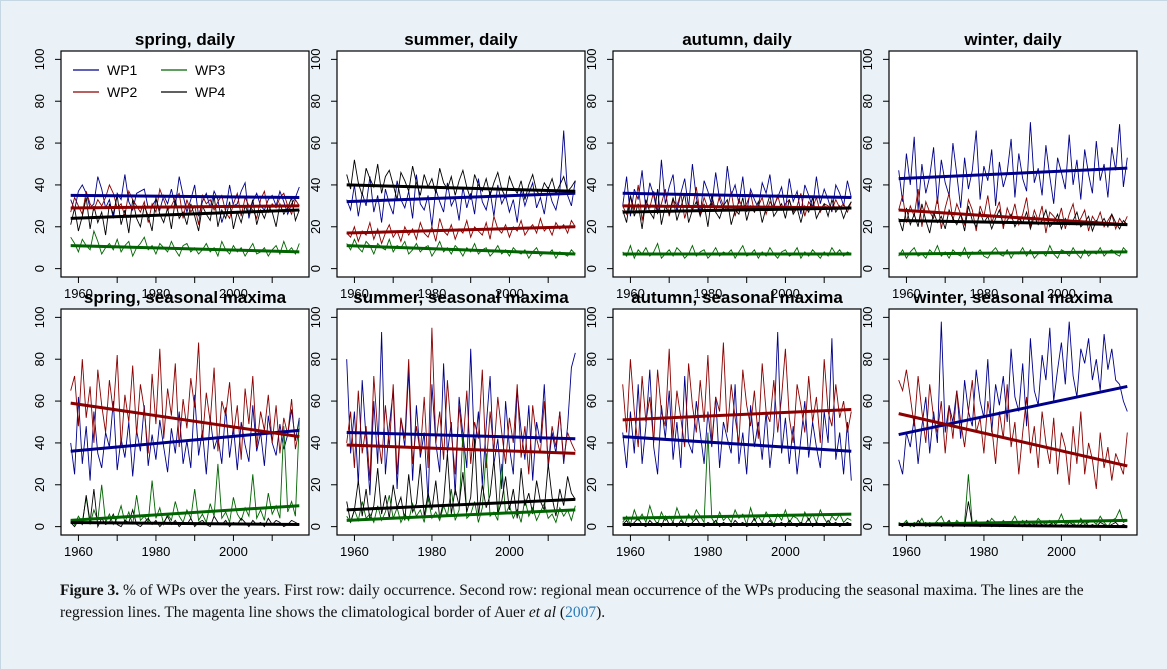  What do you see at coordinates (122, 92) in the screenshot?
I see `legend-label-wp2: WP2` at bounding box center [122, 92].